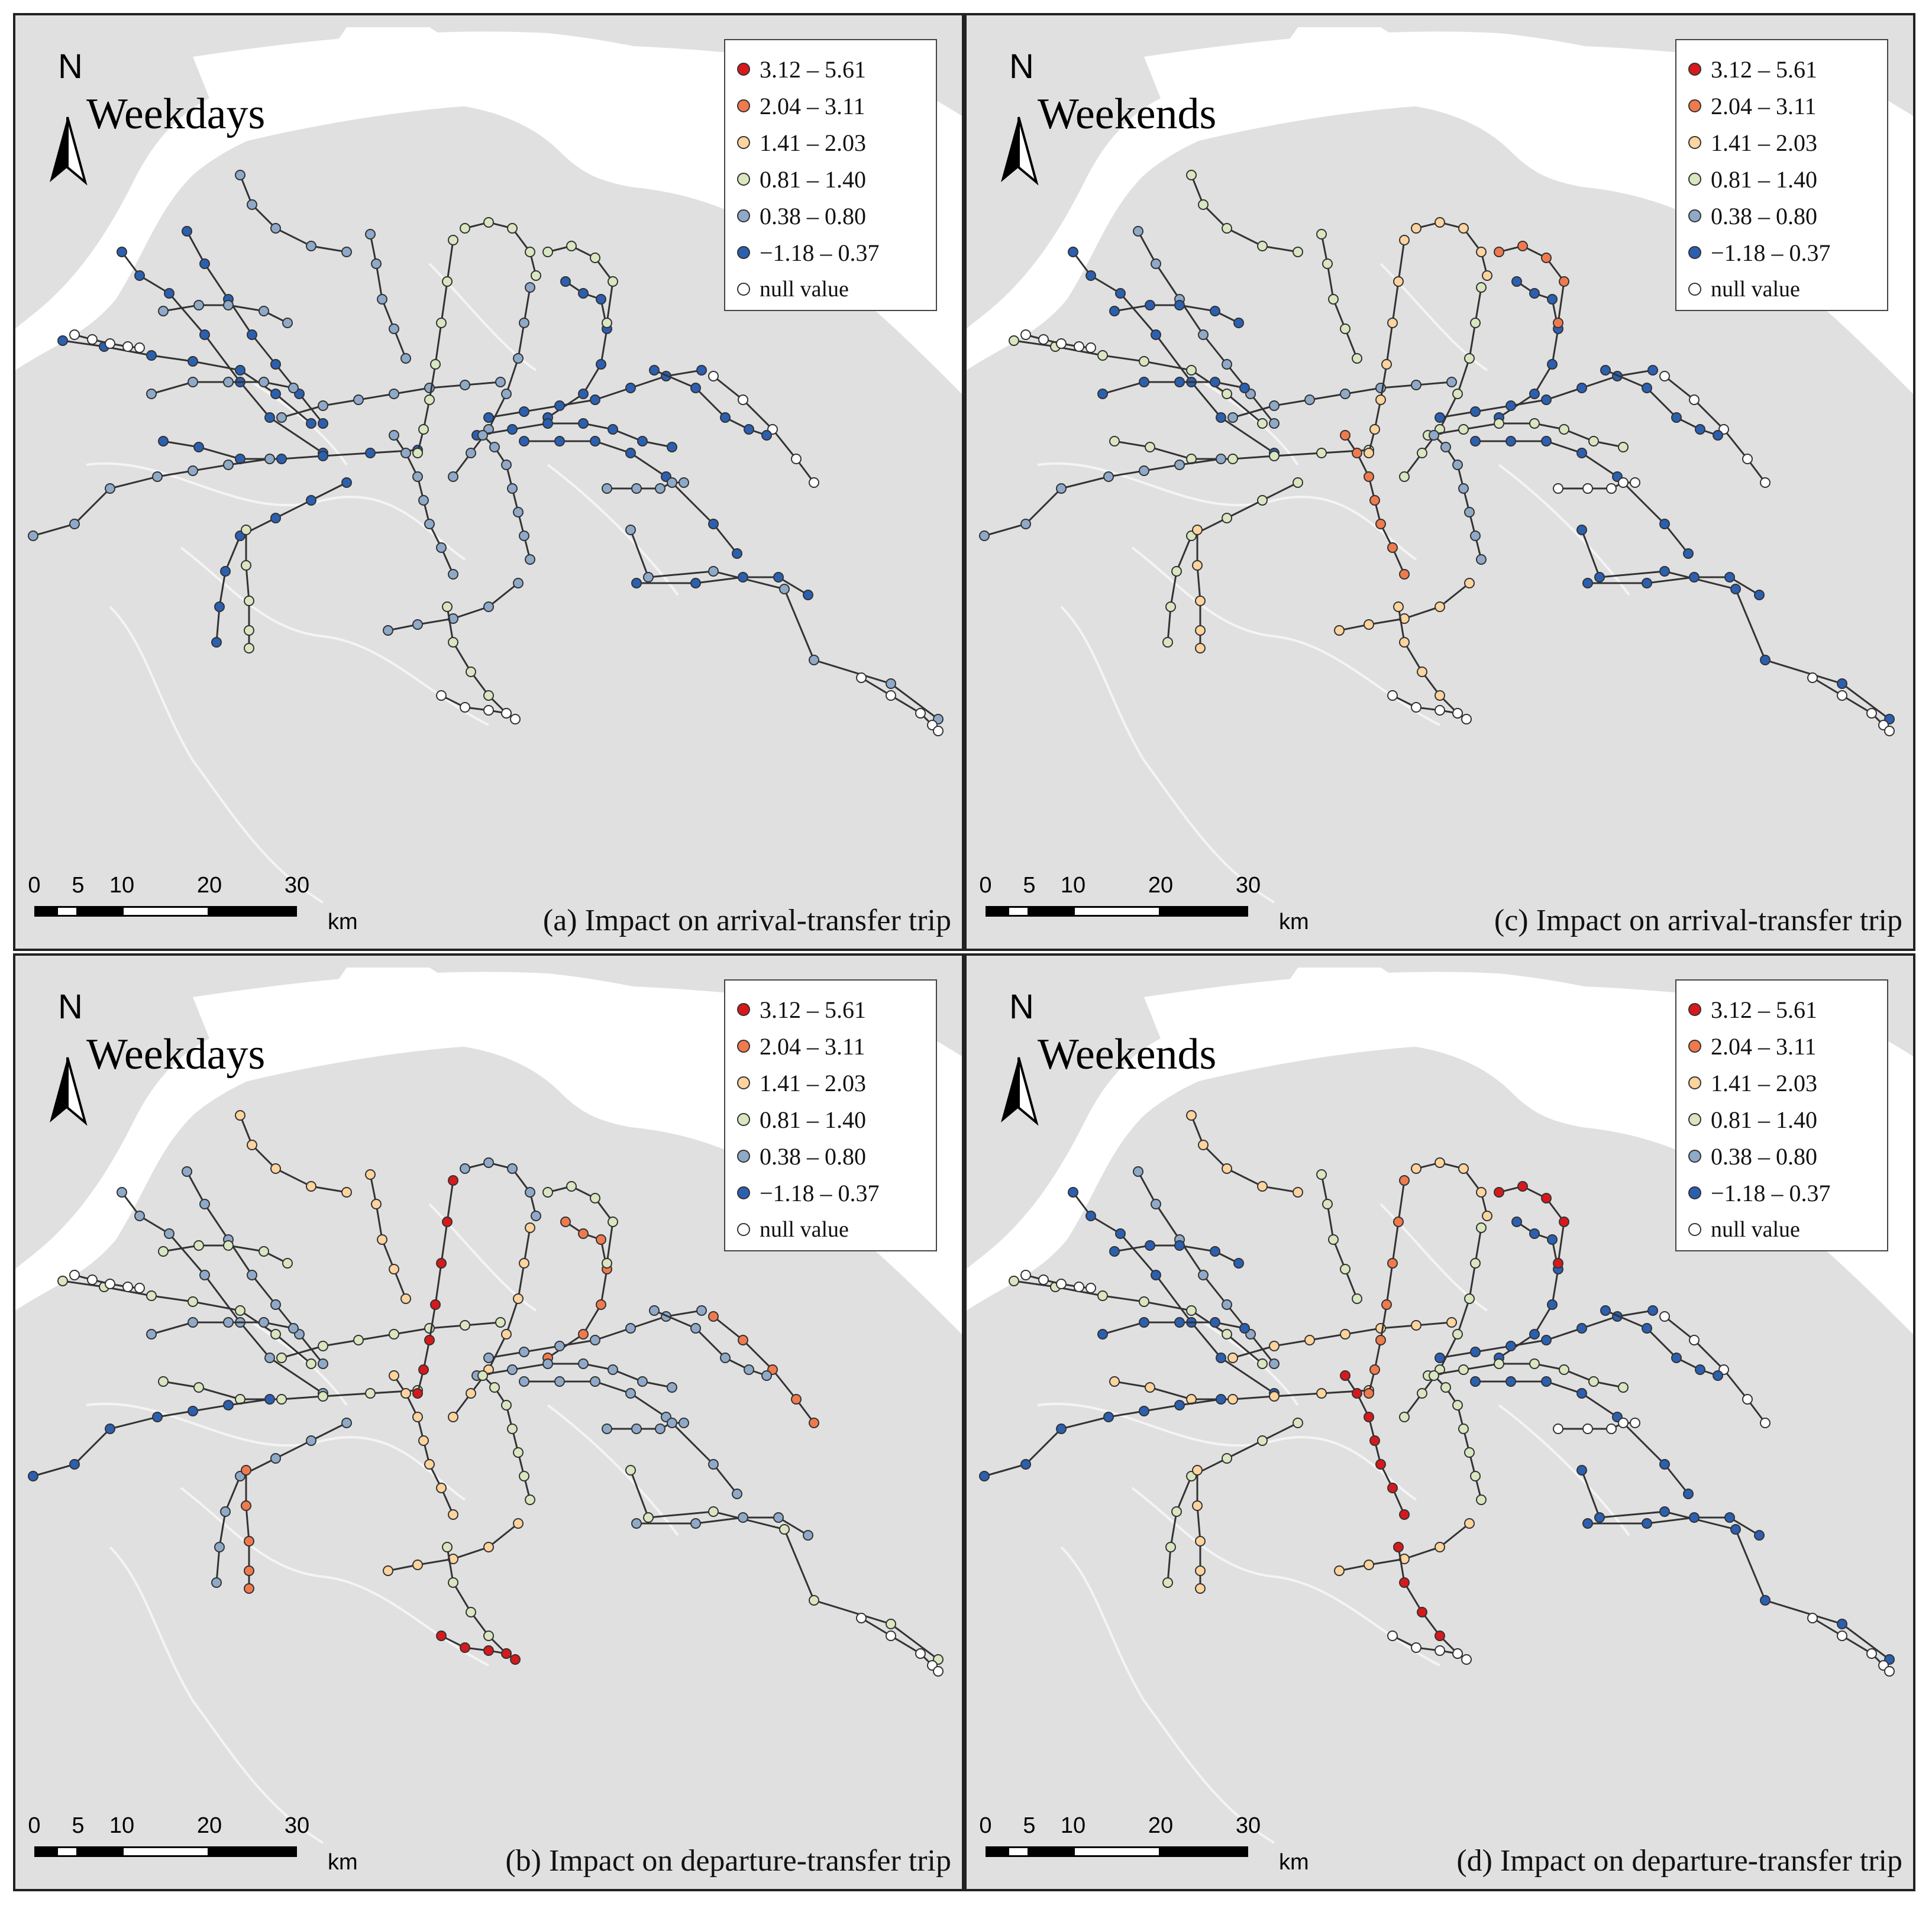 The width and height of the screenshot is (1932, 1912). Describe the element at coordinates (1755, 289) in the screenshot. I see `legend-label: null value` at that location.